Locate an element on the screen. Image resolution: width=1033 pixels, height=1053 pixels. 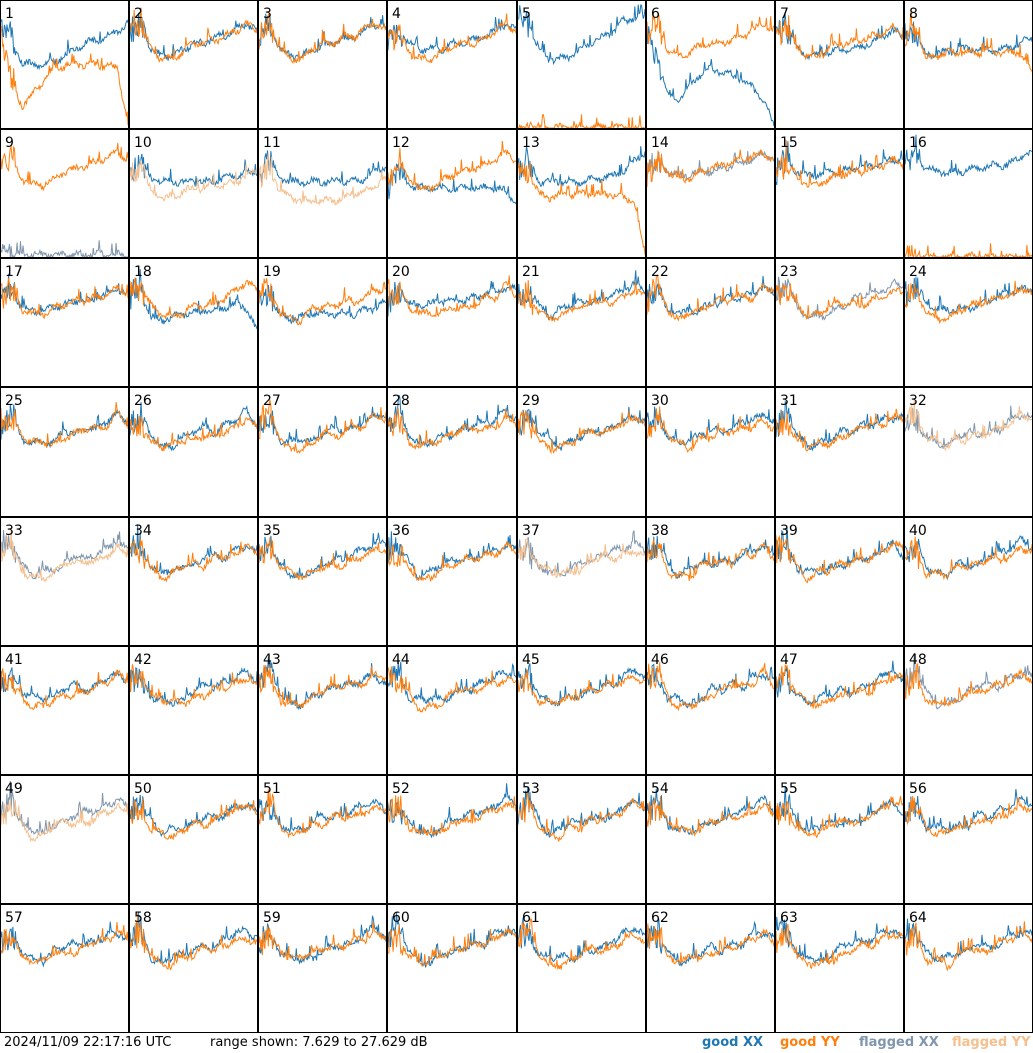
panel-25-yy-series is located at coordinates (64, 425).